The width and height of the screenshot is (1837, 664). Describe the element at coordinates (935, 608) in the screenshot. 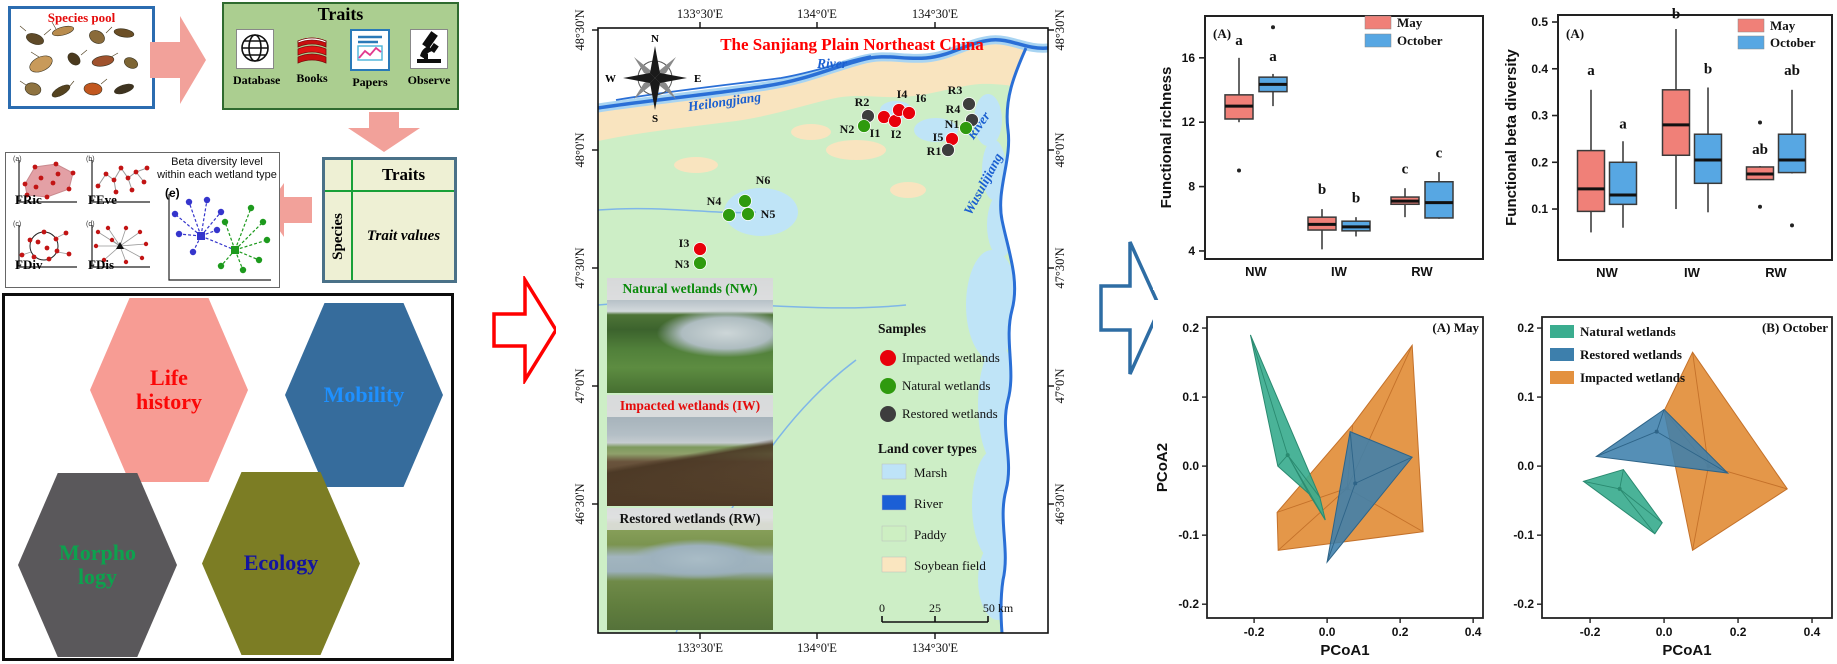

I see `svg-text: 25` at that location.